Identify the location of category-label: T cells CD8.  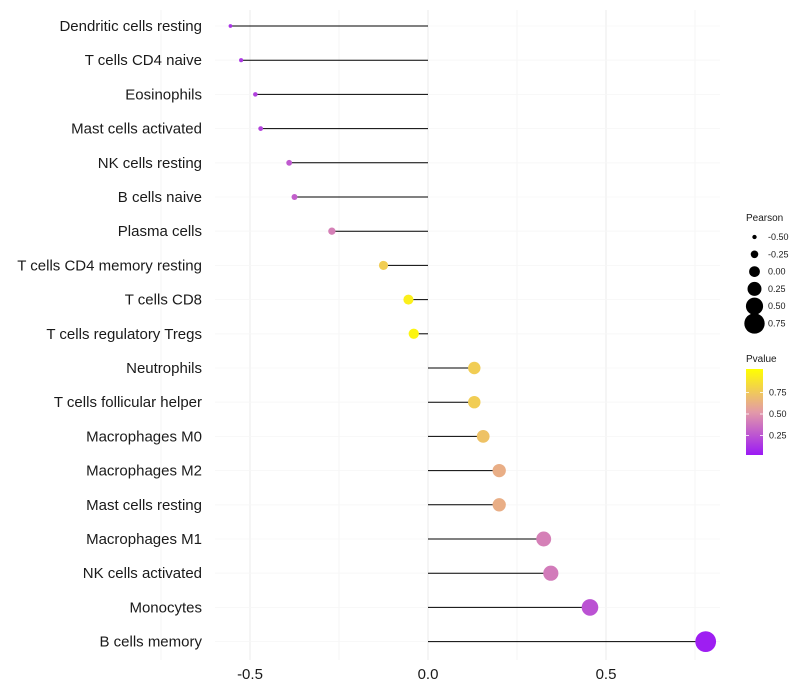
(163, 300).